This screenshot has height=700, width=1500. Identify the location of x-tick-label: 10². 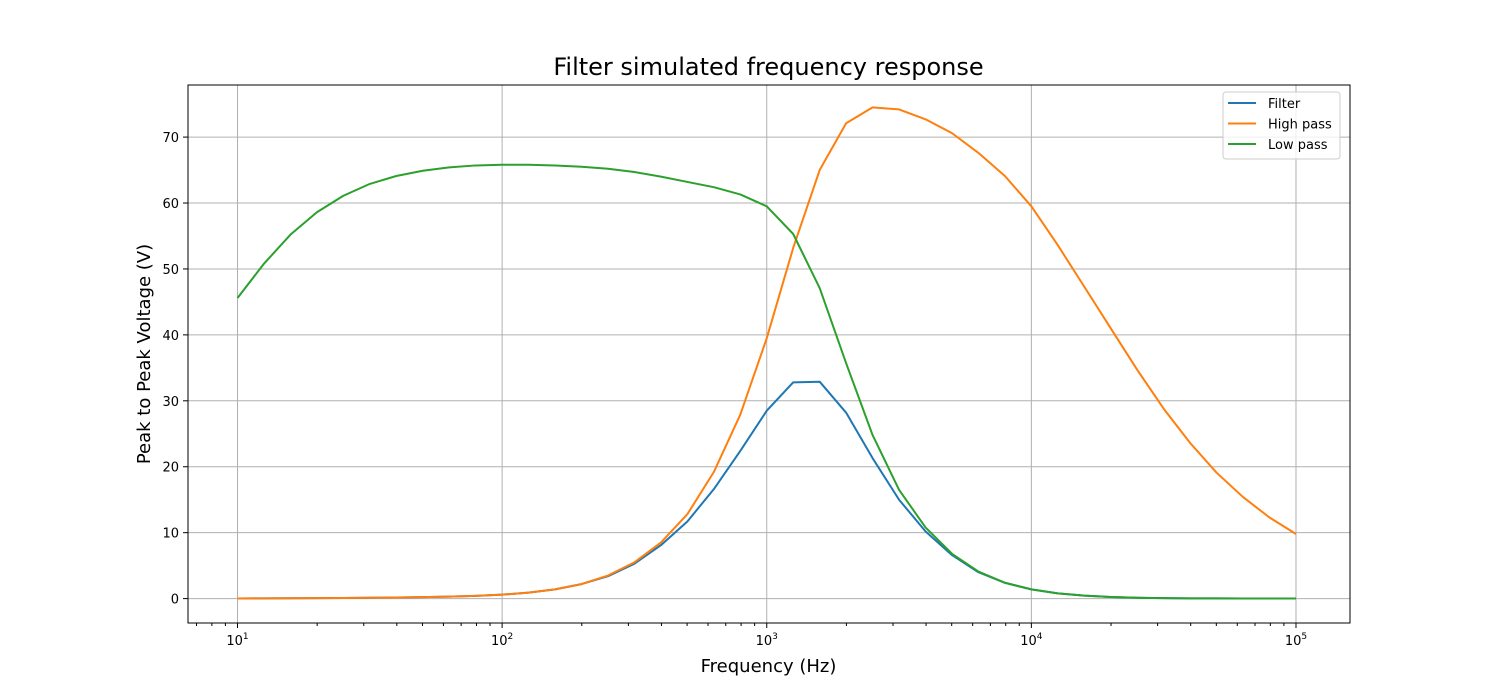
(502, 640).